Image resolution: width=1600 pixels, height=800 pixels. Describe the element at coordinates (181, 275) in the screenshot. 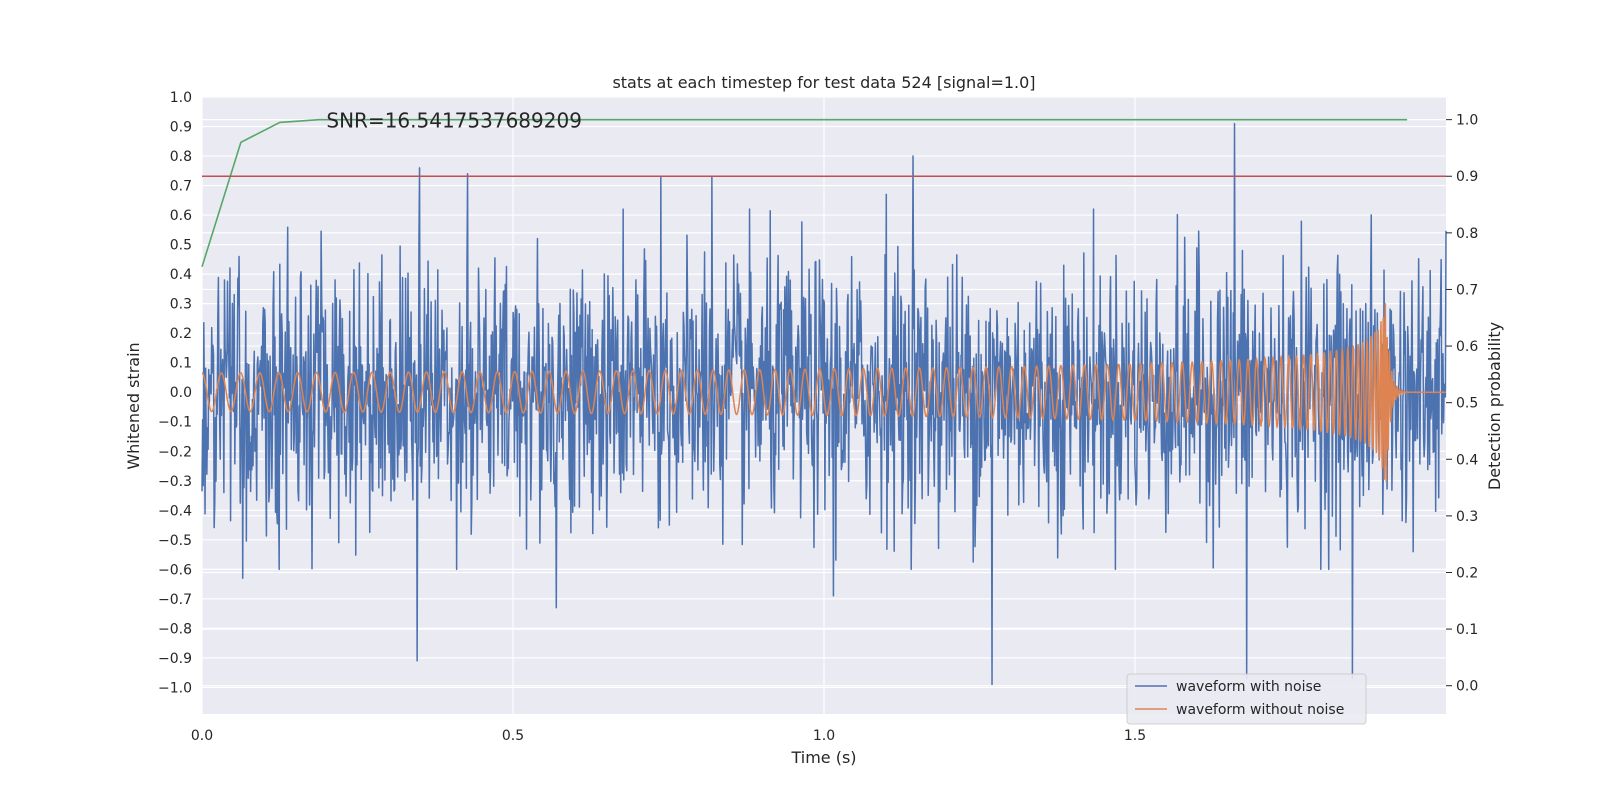

I see `left-tick-label: 0.4` at that location.